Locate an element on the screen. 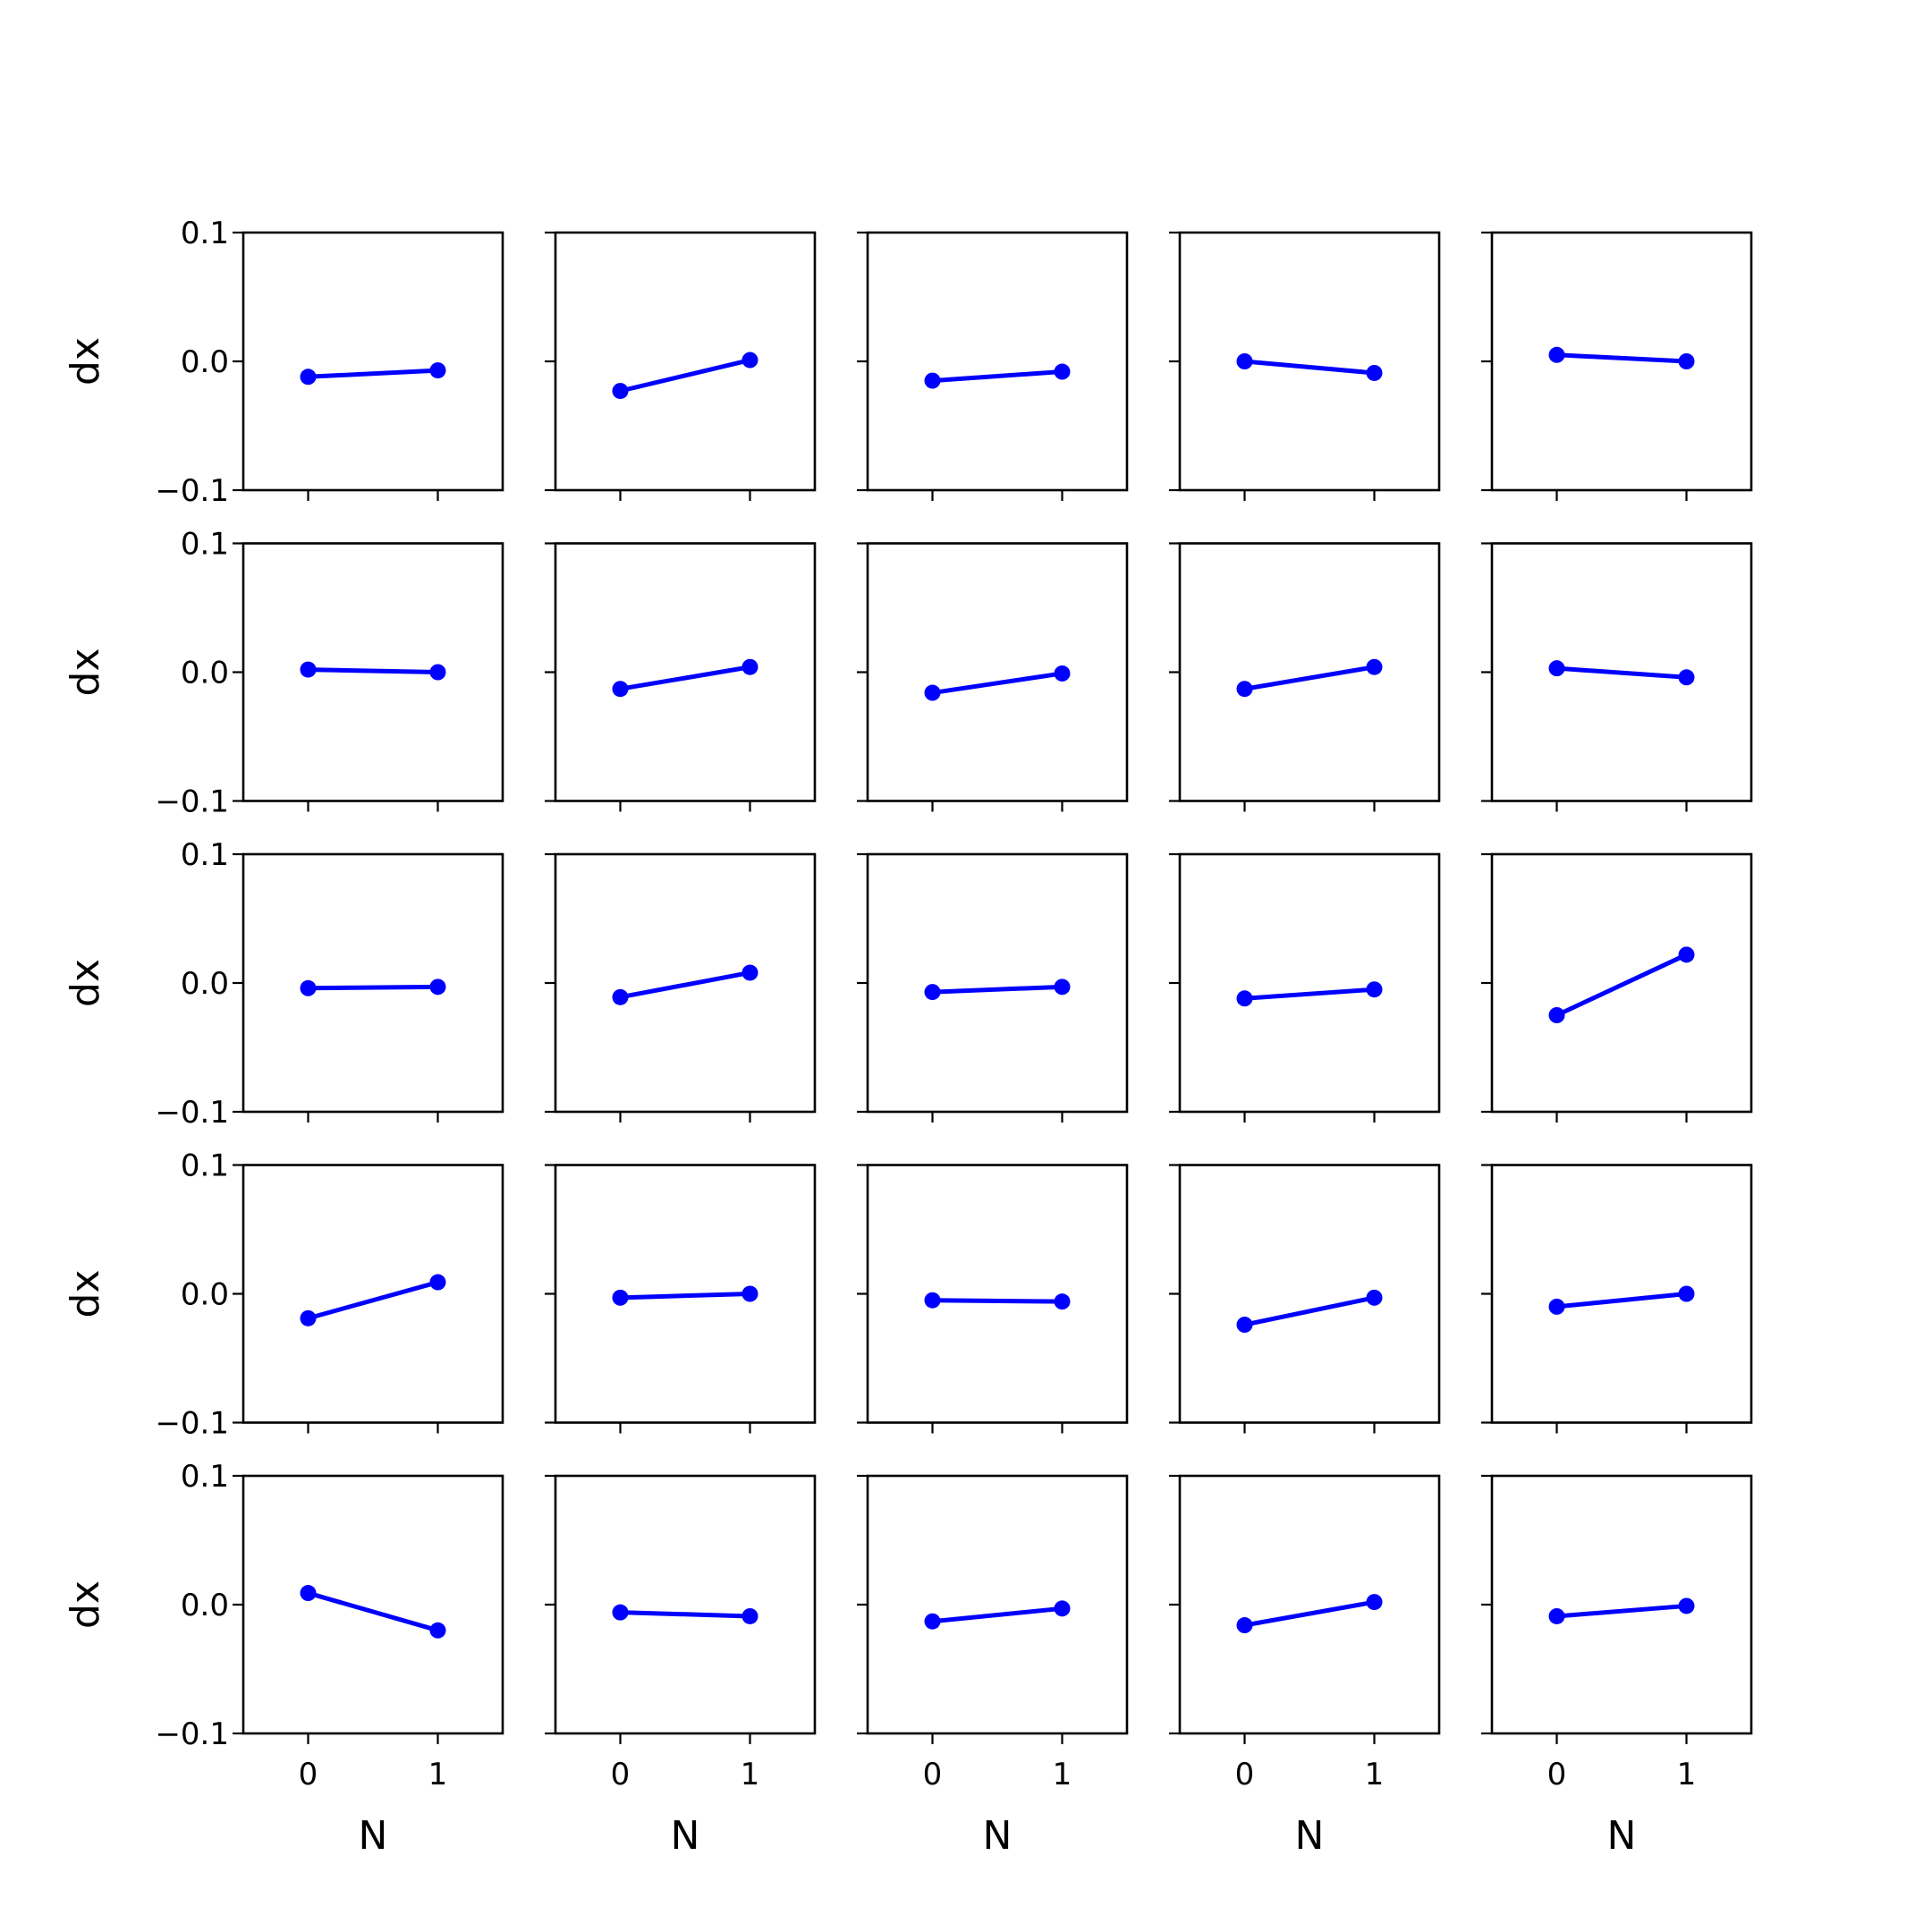 The width and height of the screenshot is (1932, 1932). subplot-2-1: 0.1 0.0 −0.1 dx is located at coordinates (283, 673).